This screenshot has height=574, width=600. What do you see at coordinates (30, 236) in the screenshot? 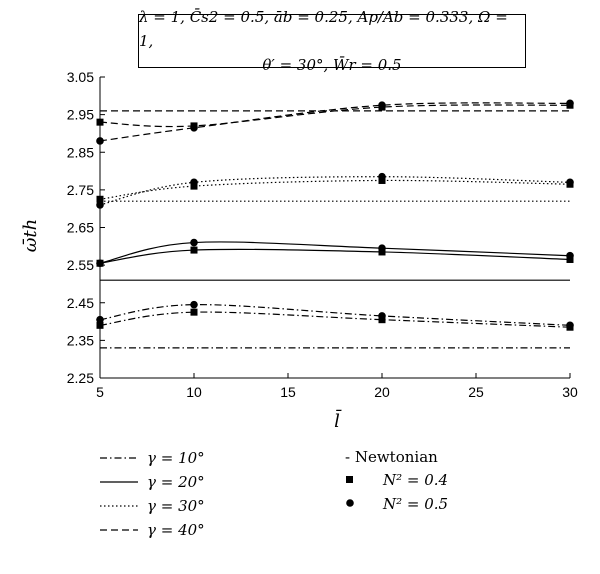
I see `y-axis-label: ω̄th` at bounding box center [30, 236].